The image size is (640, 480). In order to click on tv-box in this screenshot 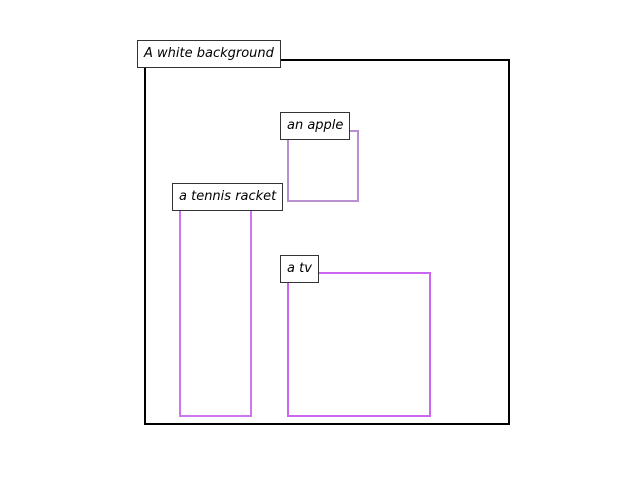, I will do `click(359, 344)`.